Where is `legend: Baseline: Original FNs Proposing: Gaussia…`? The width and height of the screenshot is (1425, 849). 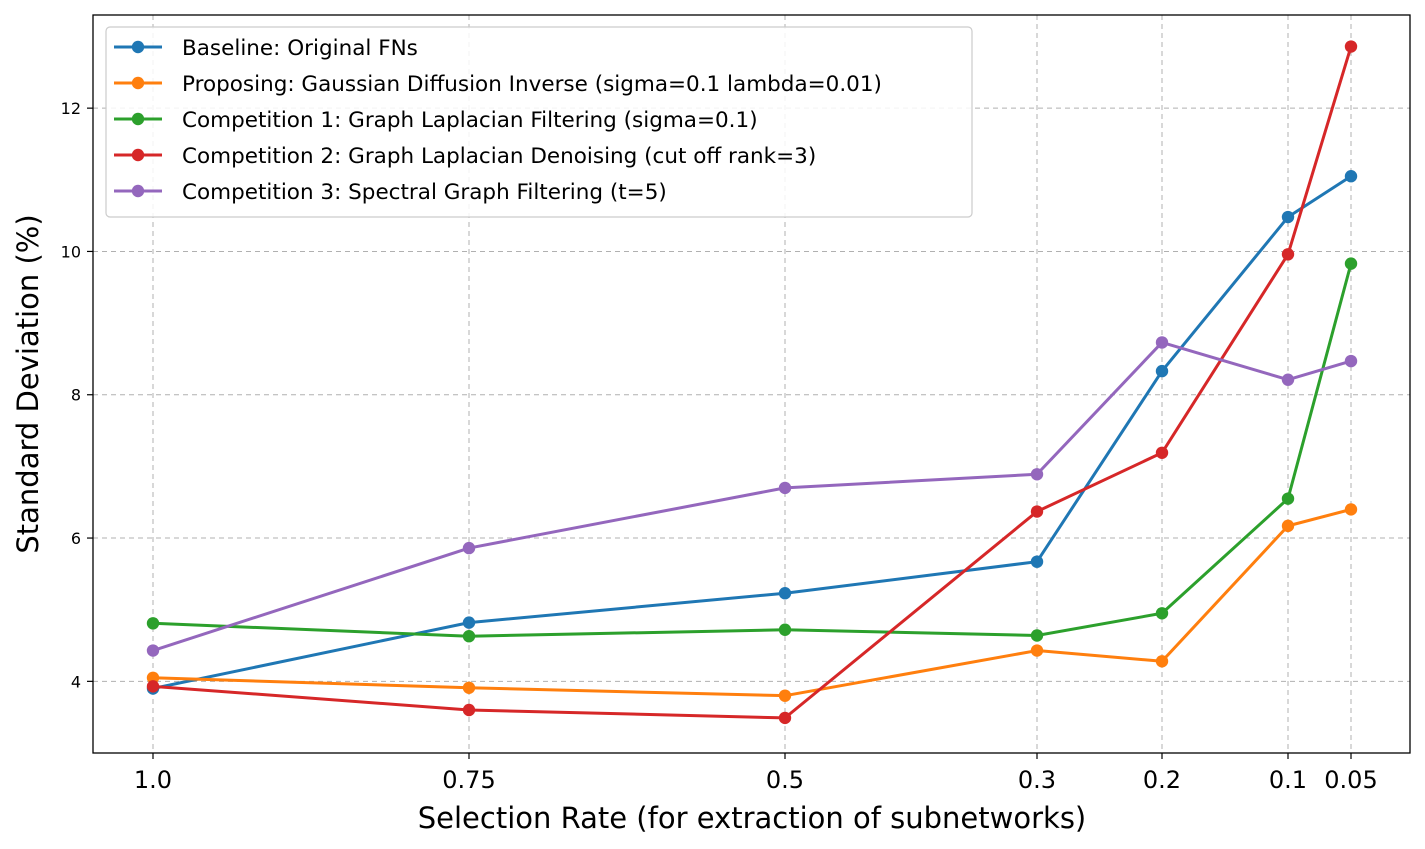
legend: Baseline: Original FNs Proposing: Gaussia… is located at coordinates (539, 122).